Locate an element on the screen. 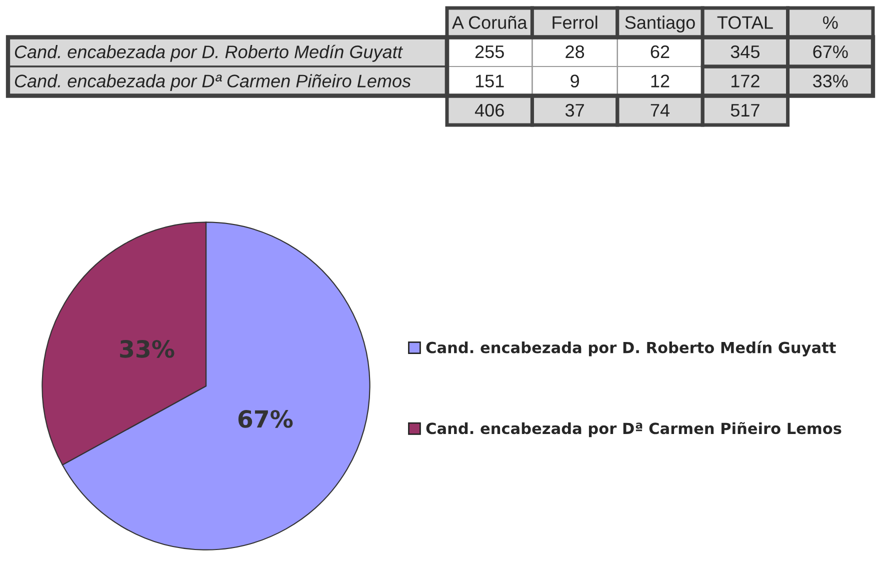  legend-label: Cand. encabezada por D. Roberto Medín Guyatt is located at coordinates (631, 348).